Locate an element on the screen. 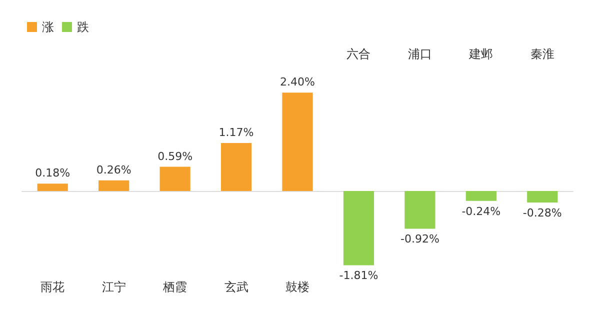 This screenshot has width=595, height=311. data-label: -1.81% is located at coordinates (358, 275).